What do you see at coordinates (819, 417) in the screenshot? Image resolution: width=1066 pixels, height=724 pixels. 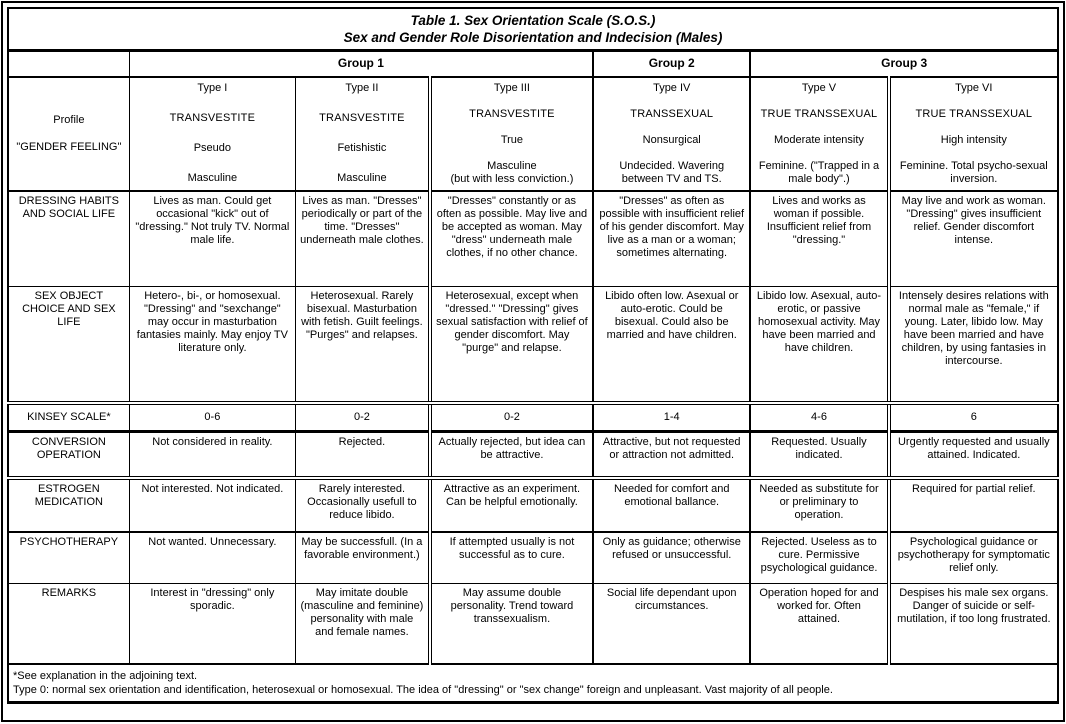 I see `kinsey-value: 4-6` at bounding box center [819, 417].